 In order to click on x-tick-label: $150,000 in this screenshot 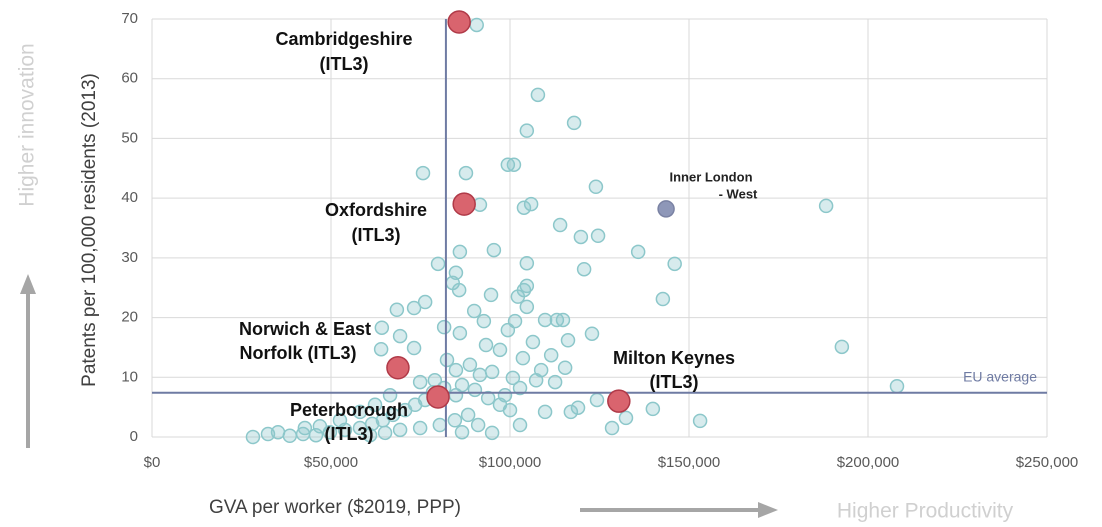, I will do `click(689, 462)`.